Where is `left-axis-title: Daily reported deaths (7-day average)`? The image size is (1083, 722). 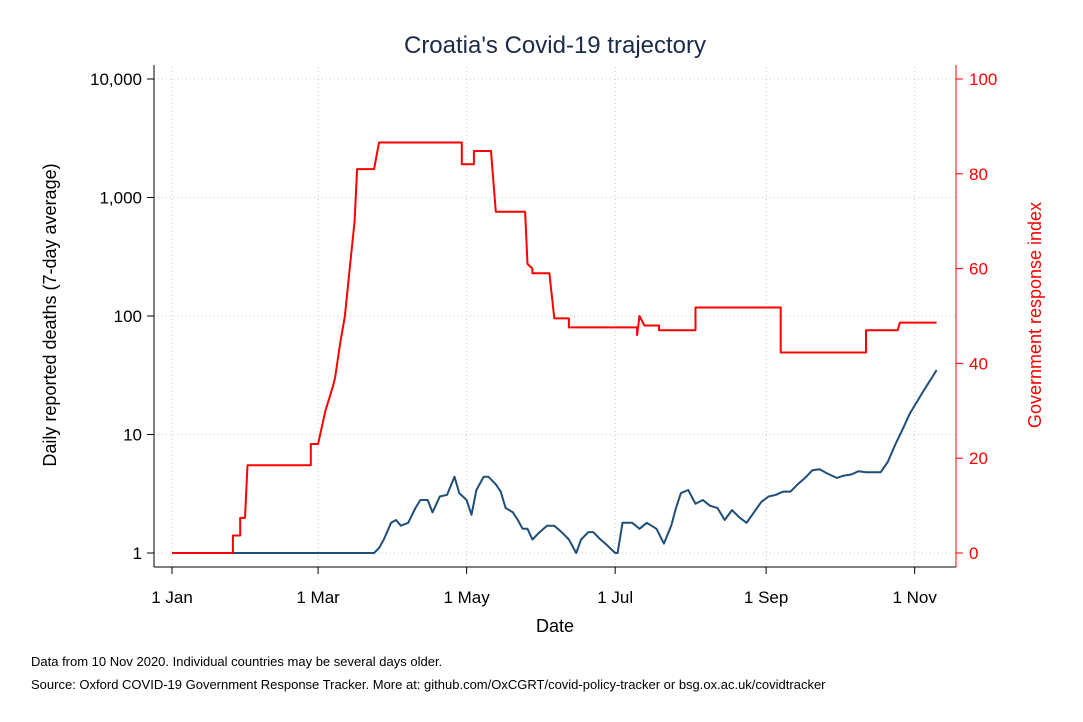
left-axis-title: Daily reported deaths (7-day average) is located at coordinates (50, 314).